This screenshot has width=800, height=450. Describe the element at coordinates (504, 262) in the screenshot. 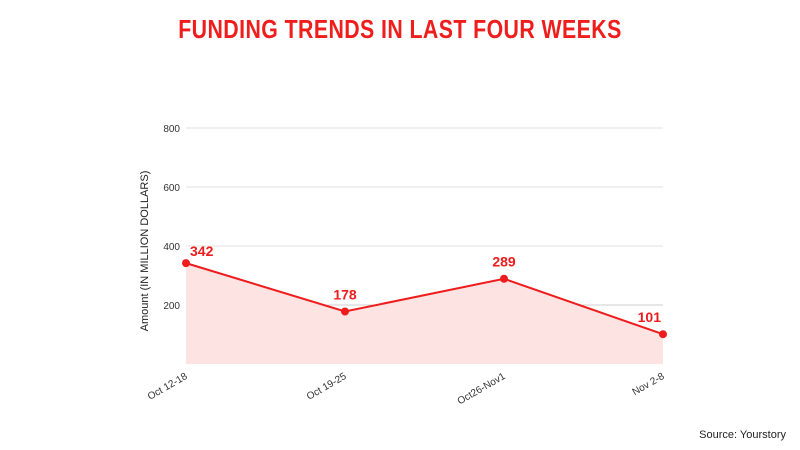

I see `data-label: 289` at that location.